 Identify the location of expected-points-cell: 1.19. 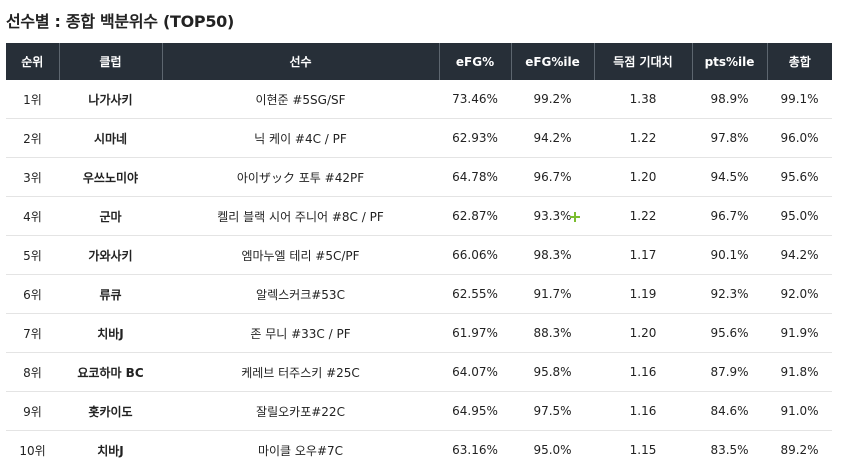
(643, 294).